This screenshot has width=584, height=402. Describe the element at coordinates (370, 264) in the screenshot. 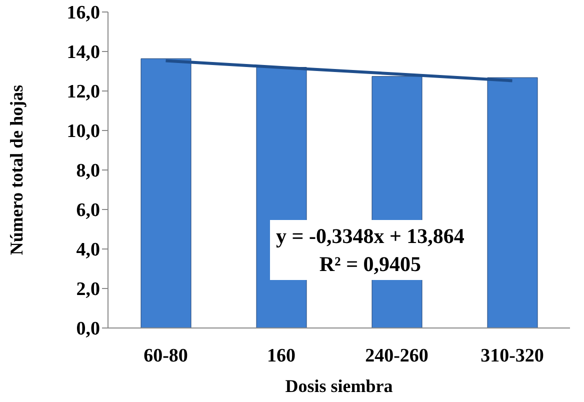

I see `annotation: R² = 0,9405` at that location.